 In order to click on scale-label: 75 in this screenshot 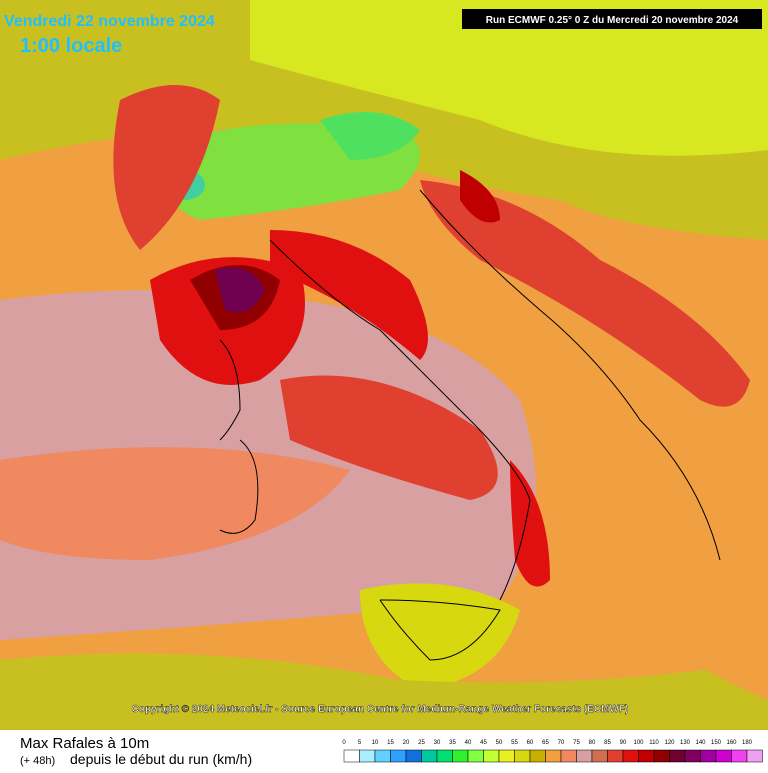, I will do `click(576, 743)`.